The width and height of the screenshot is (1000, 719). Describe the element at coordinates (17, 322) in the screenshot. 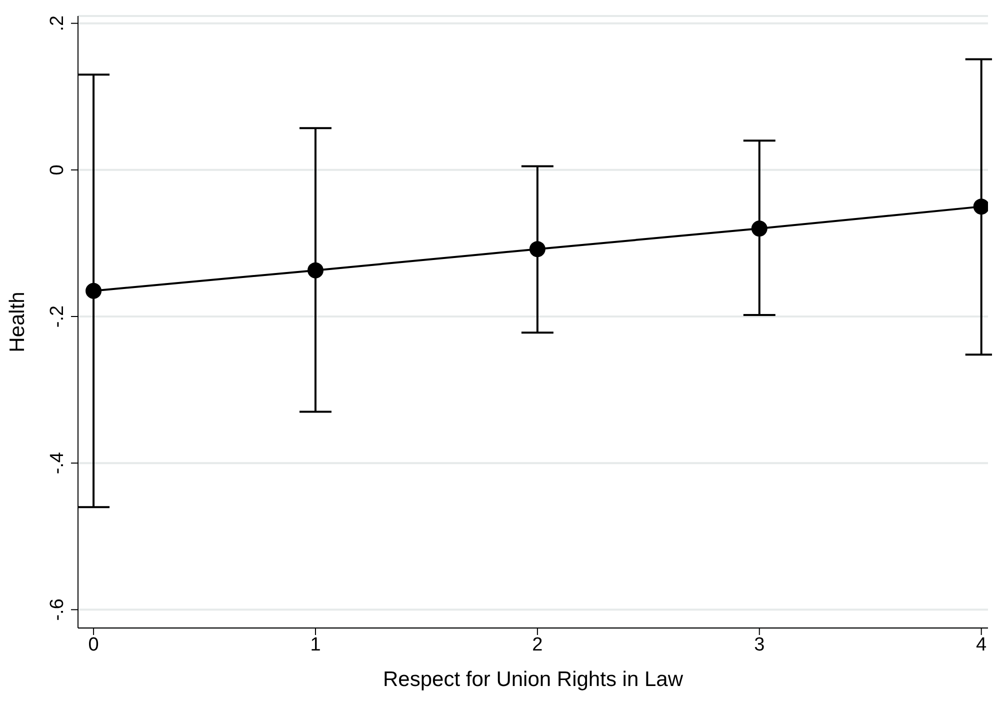

I see `y-axis-title: Health` at that location.